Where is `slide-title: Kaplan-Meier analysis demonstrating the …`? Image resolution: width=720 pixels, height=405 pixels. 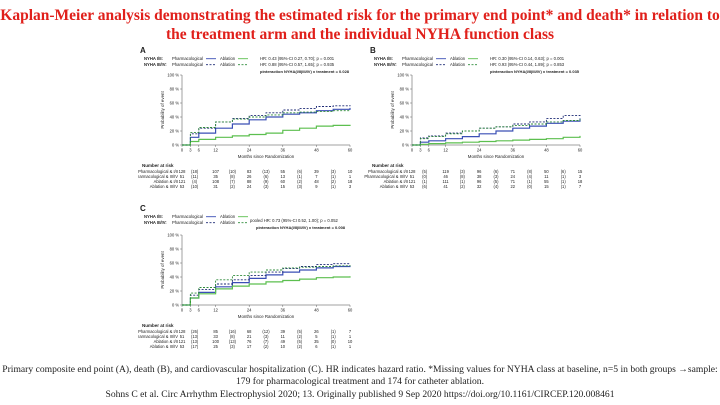 slide-title: Kaplan-Meier analysis demonstrating the … is located at coordinates (360, 25).